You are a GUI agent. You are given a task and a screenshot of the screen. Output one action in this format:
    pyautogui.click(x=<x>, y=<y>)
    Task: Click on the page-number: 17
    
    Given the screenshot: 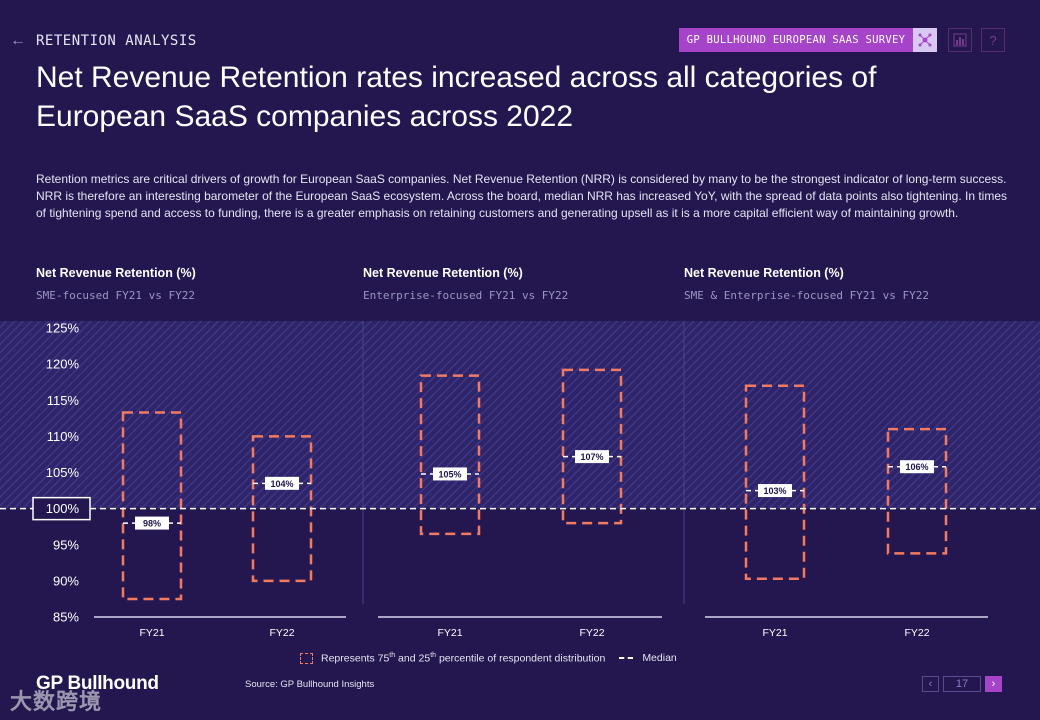 What is the action you would take?
    pyautogui.click(x=962, y=684)
    